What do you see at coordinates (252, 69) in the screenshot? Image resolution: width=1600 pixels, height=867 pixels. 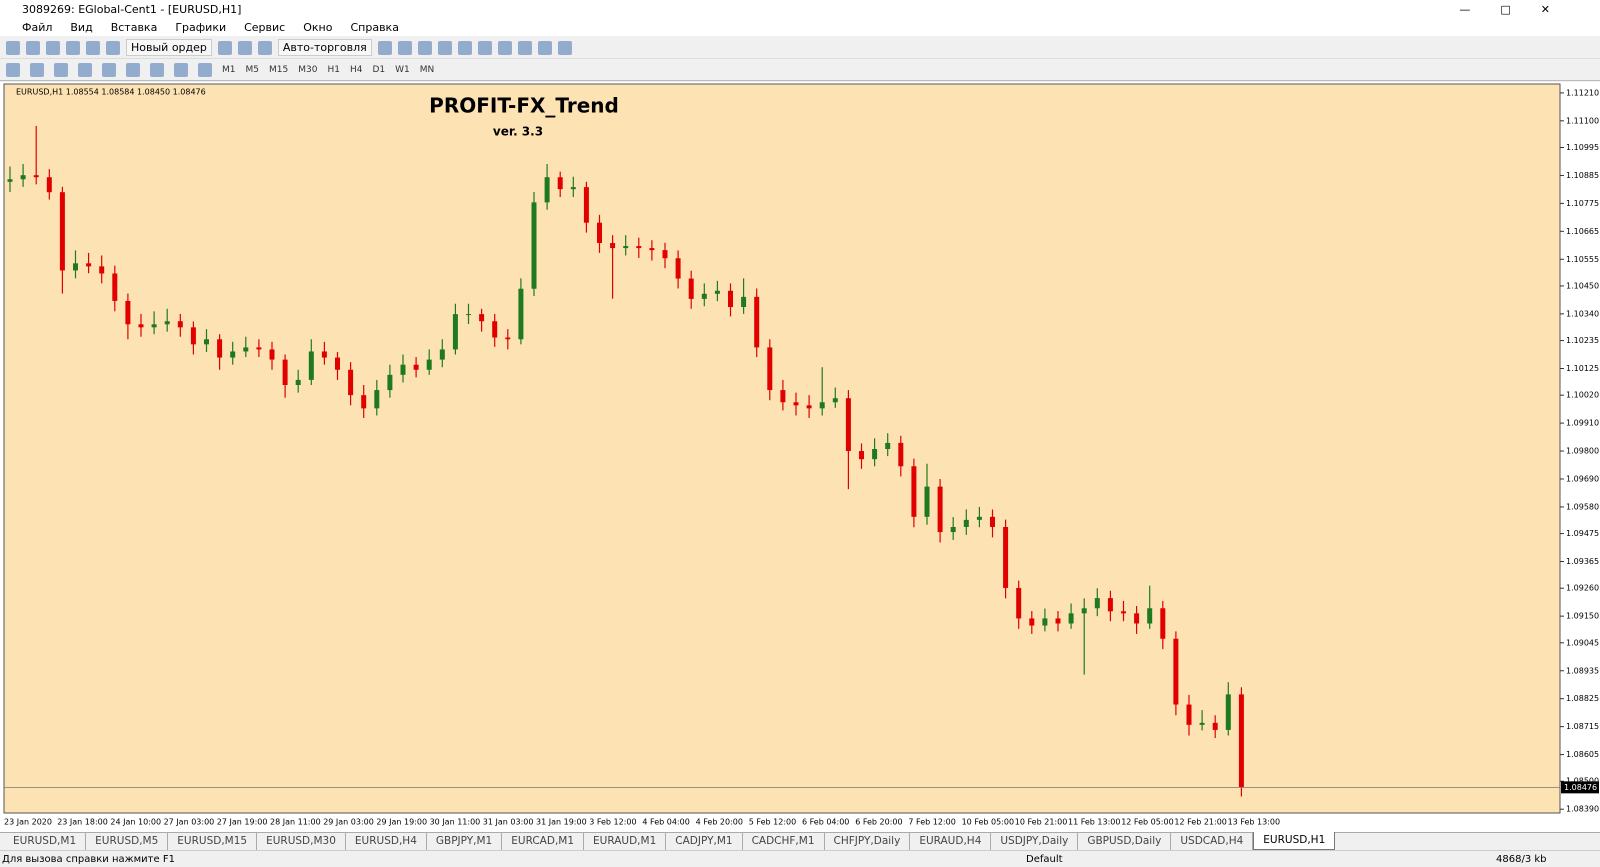 I see `timeframe-button: M5` at bounding box center [252, 69].